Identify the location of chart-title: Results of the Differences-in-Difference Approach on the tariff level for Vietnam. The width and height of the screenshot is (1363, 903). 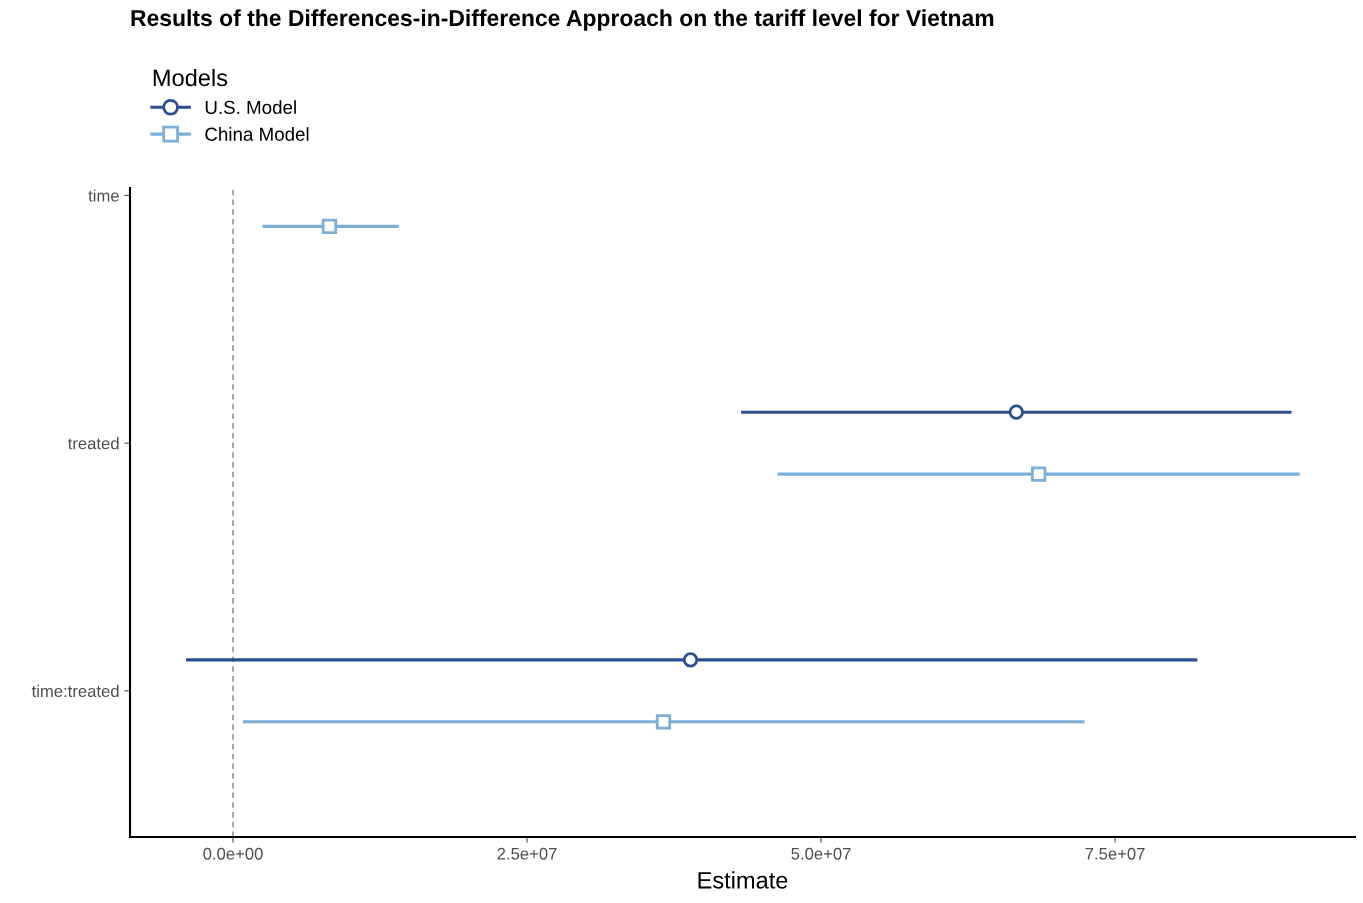
(562, 20).